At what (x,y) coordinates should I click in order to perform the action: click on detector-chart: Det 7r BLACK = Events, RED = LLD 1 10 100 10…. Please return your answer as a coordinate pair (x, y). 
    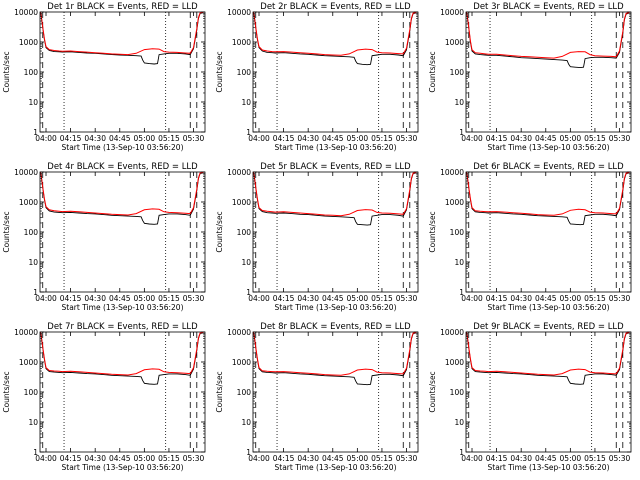
    Looking at the image, I should click on (104, 397).